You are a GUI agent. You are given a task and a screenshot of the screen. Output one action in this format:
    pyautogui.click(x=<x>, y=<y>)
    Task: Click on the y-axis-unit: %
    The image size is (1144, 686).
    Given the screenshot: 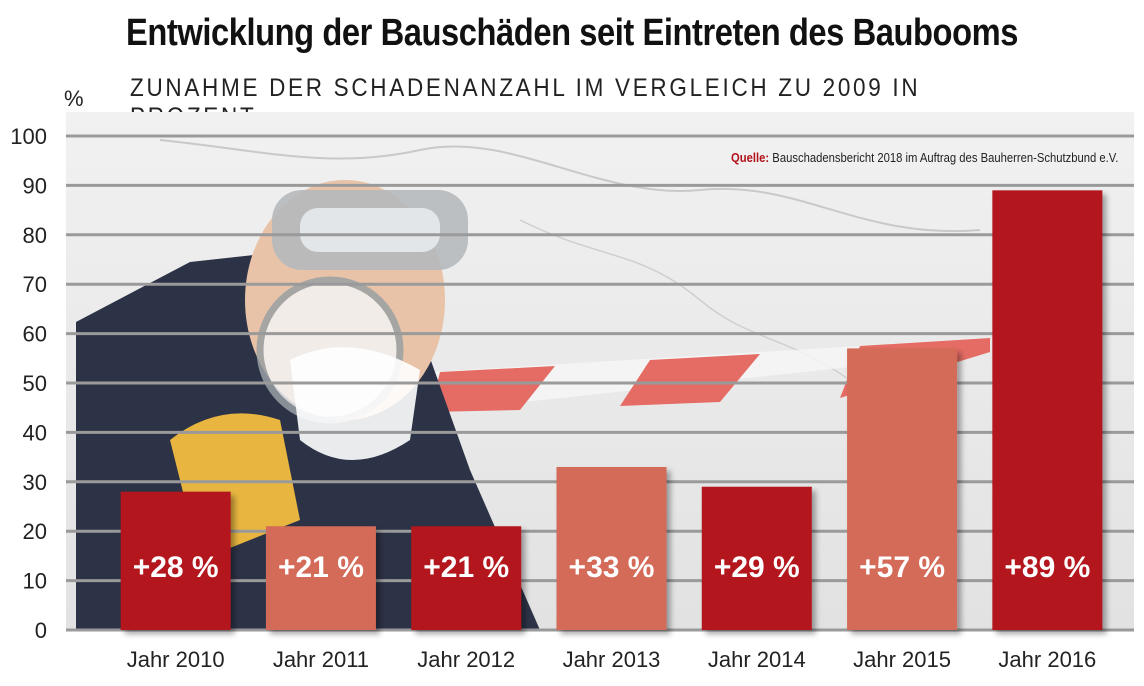 What is the action you would take?
    pyautogui.click(x=74, y=98)
    